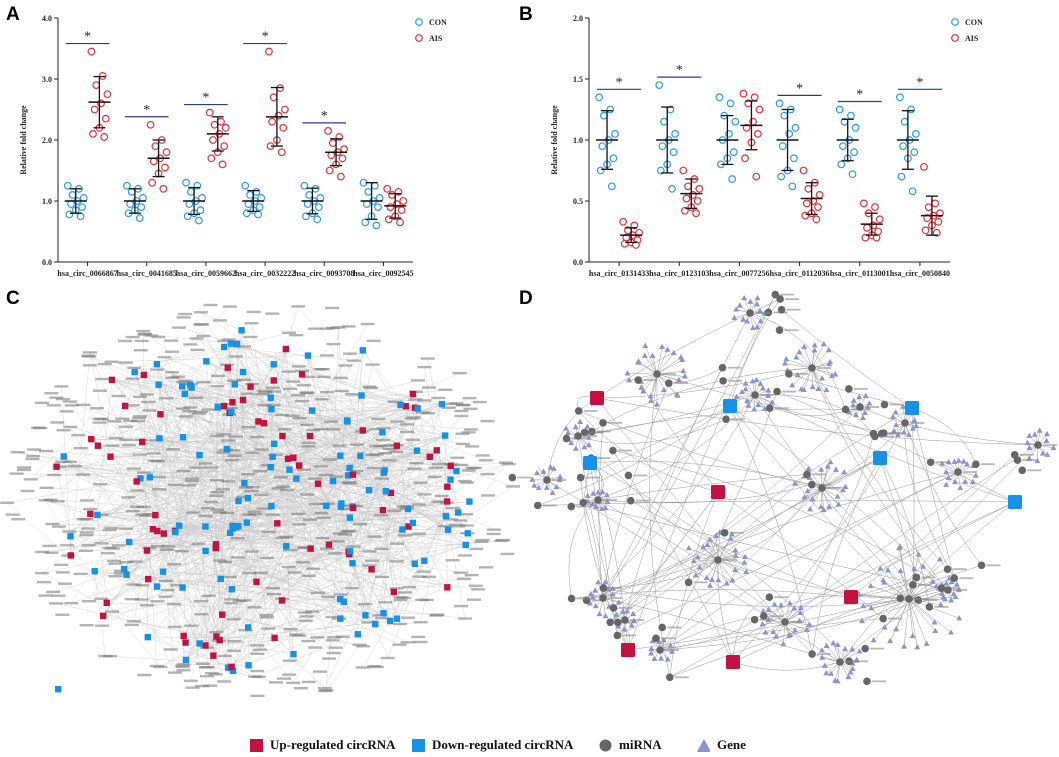 Image resolution: width=1059 pixels, height=757 pixels. I want to click on x-tick-label: hsa_circ_0066867, so click(87, 273).